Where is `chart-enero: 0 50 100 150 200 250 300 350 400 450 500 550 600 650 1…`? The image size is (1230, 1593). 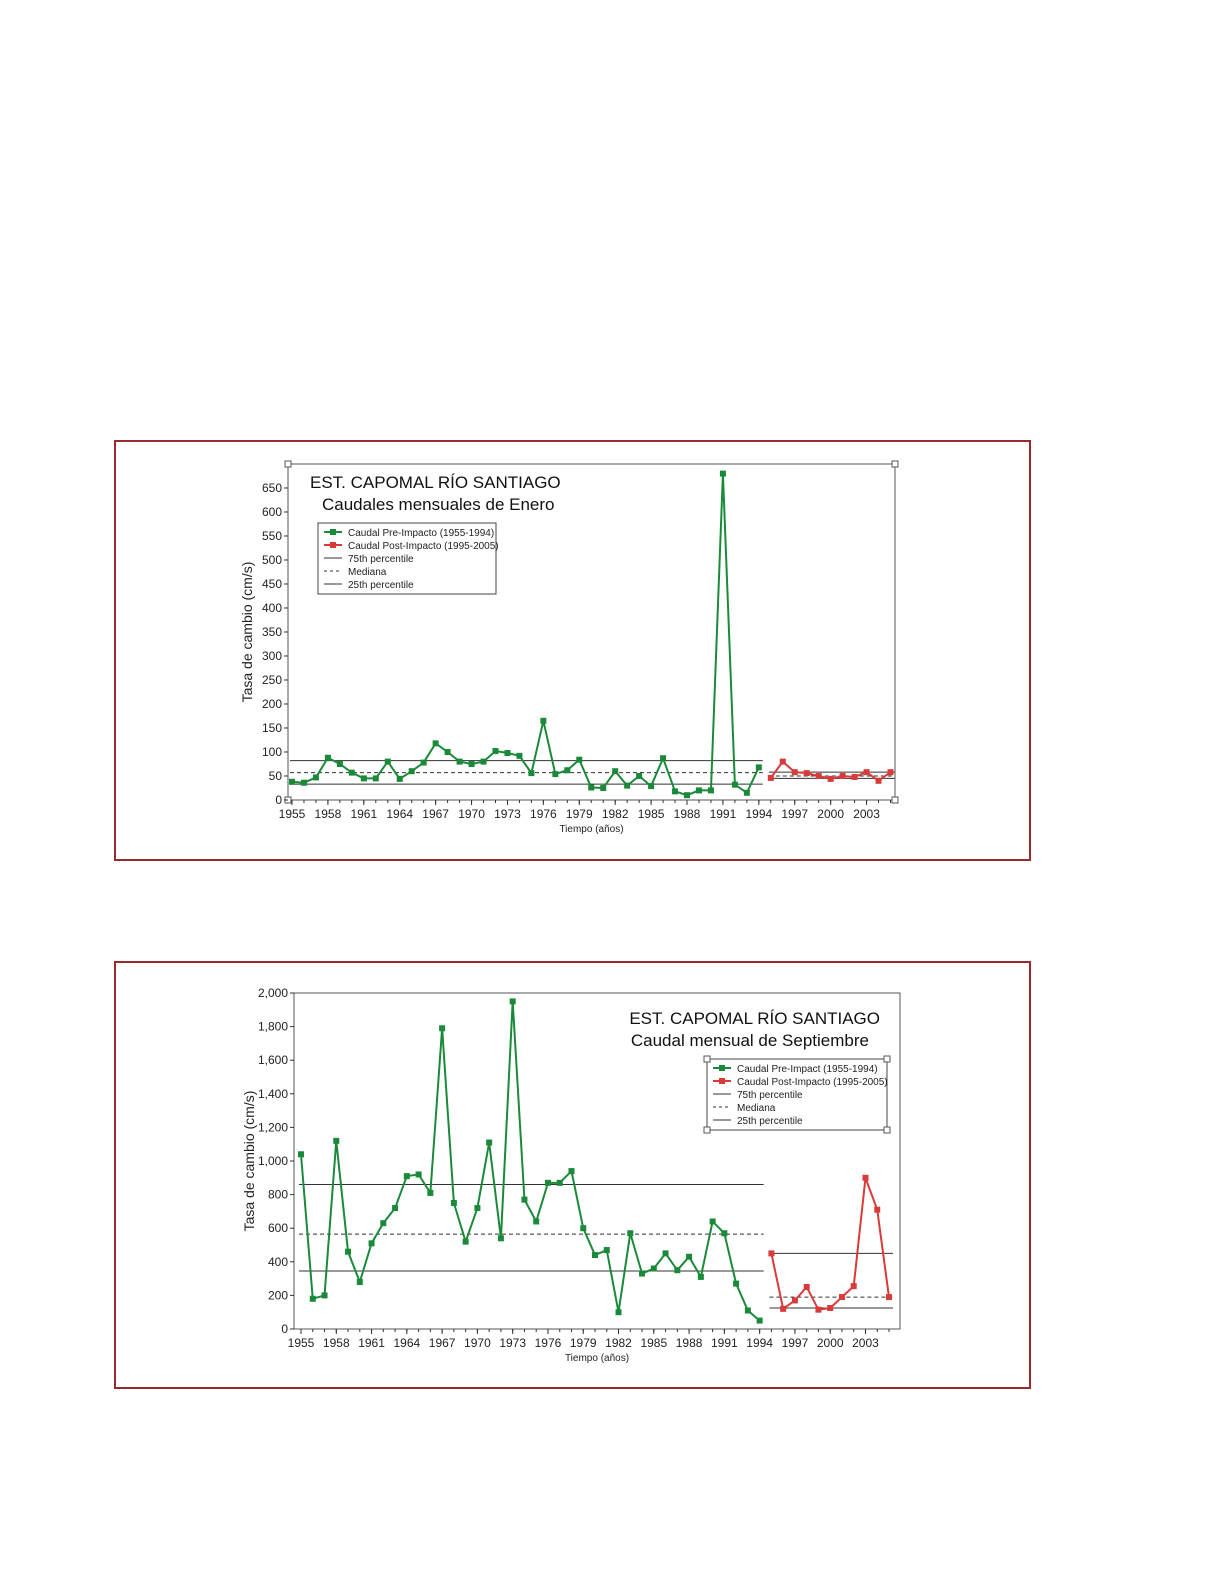 chart-enero: 0 50 100 150 200 250 300 350 400 450 500 550 600 650 1… is located at coordinates (569, 647).